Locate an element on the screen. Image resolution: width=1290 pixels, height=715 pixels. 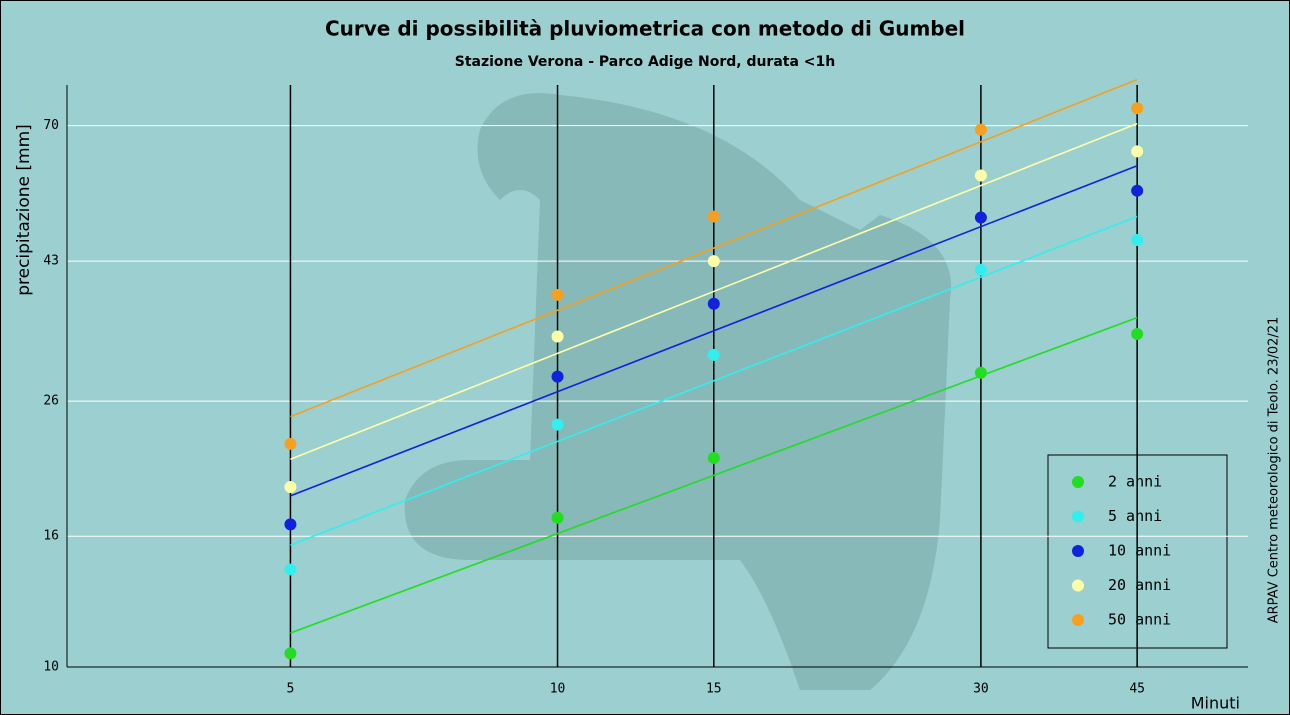
legend-label: 10 anni is located at coordinates (1139, 551).